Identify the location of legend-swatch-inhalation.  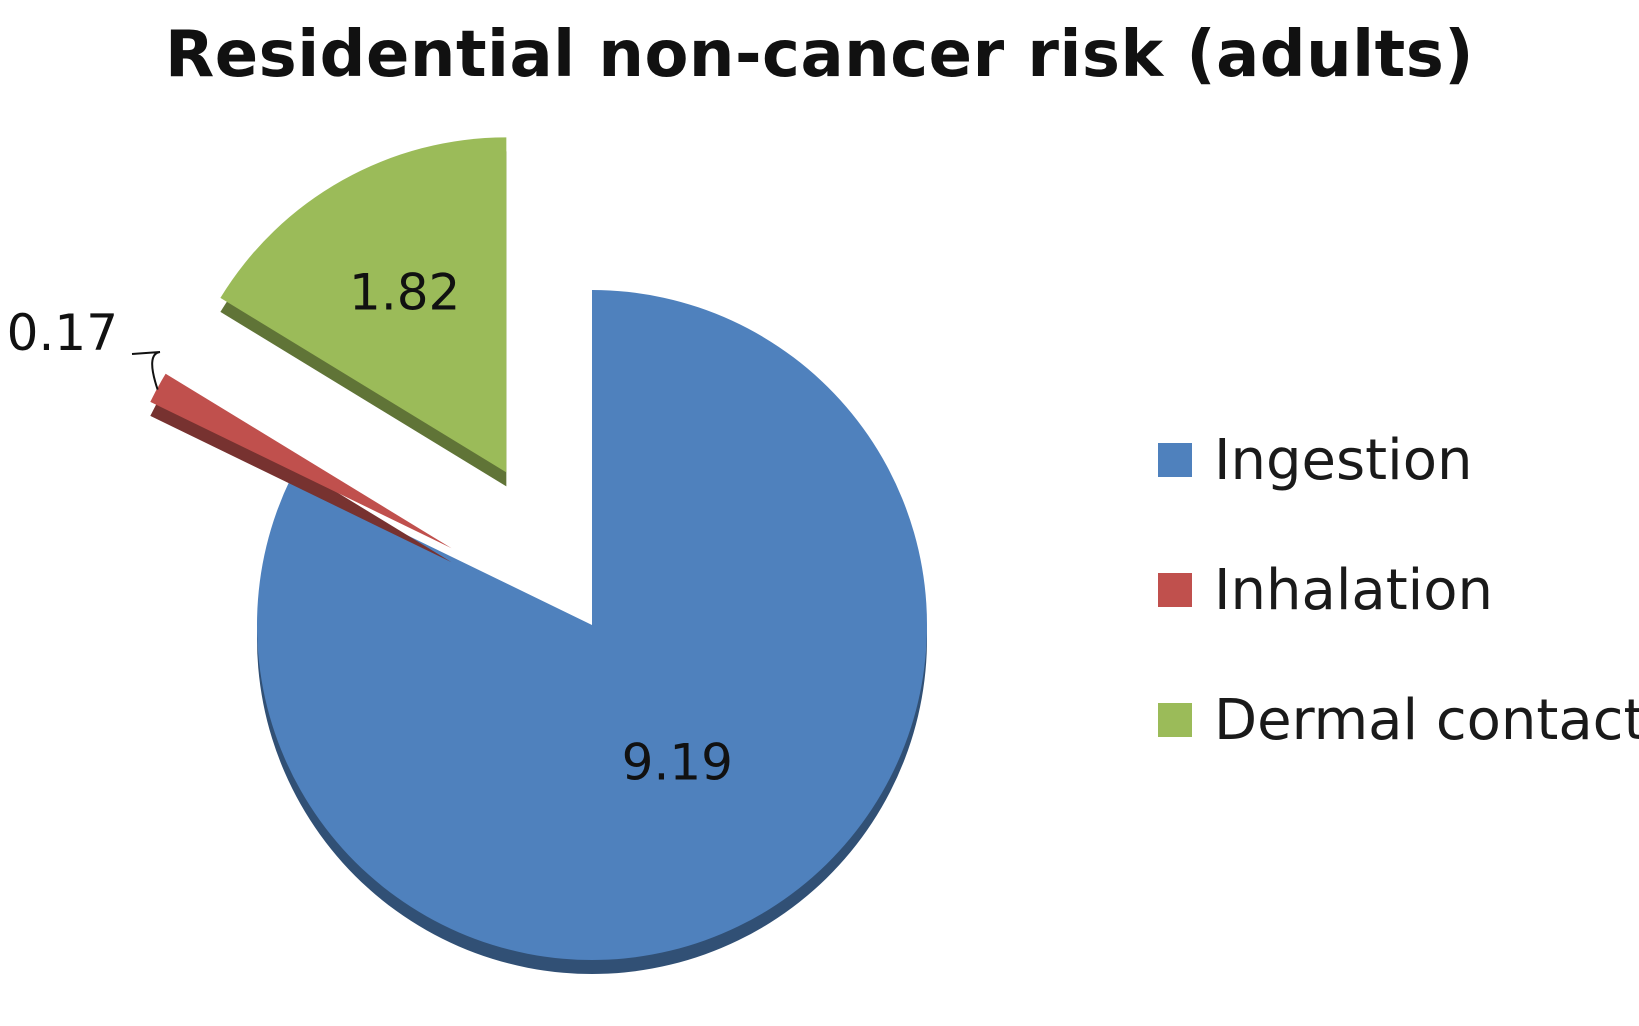
(1175, 590).